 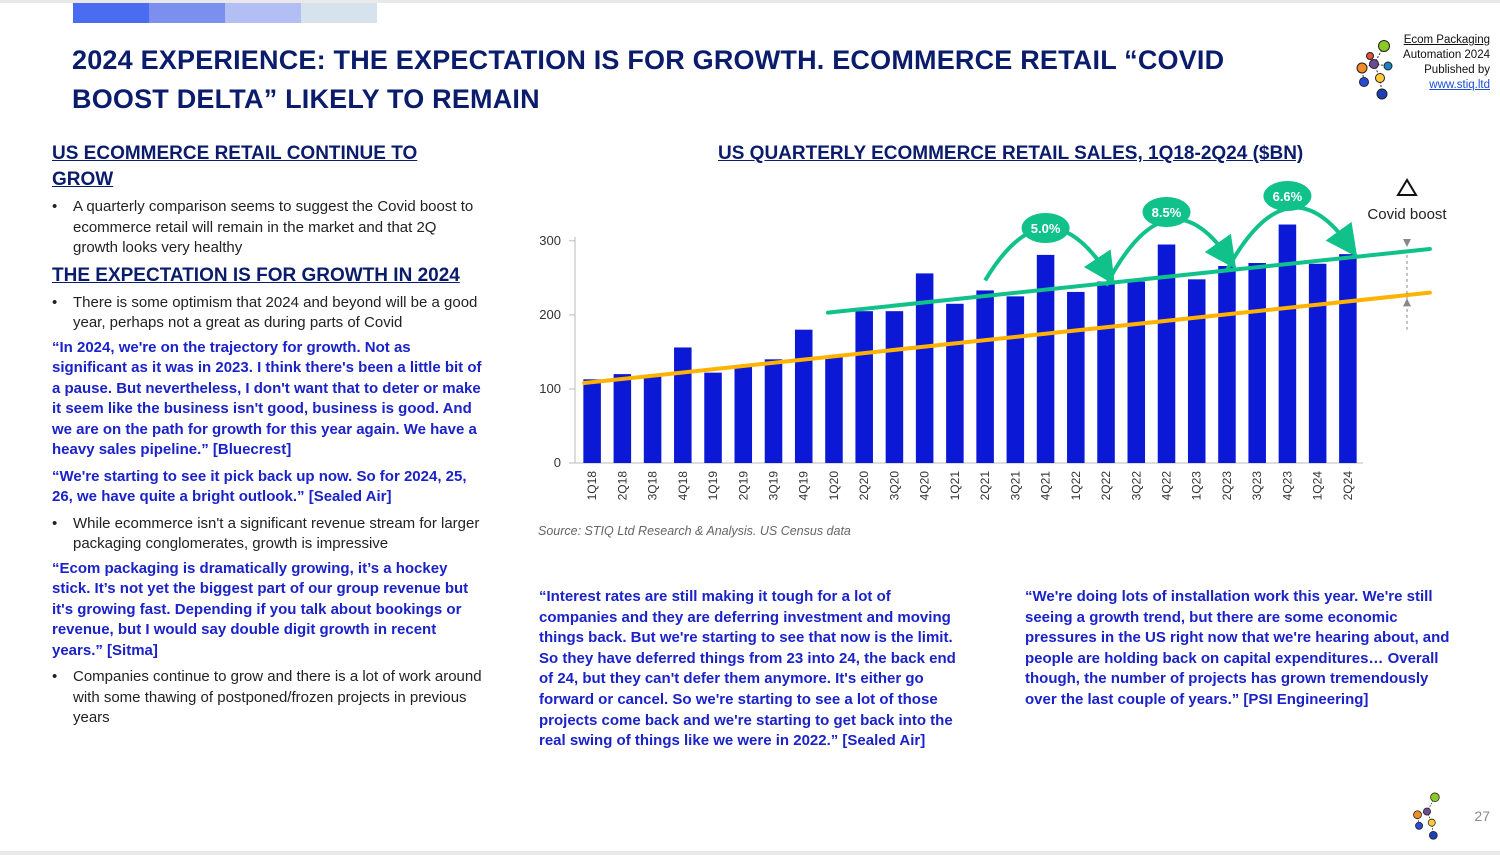 I want to click on x-tick-label: 2Q23, so click(x=1227, y=486).